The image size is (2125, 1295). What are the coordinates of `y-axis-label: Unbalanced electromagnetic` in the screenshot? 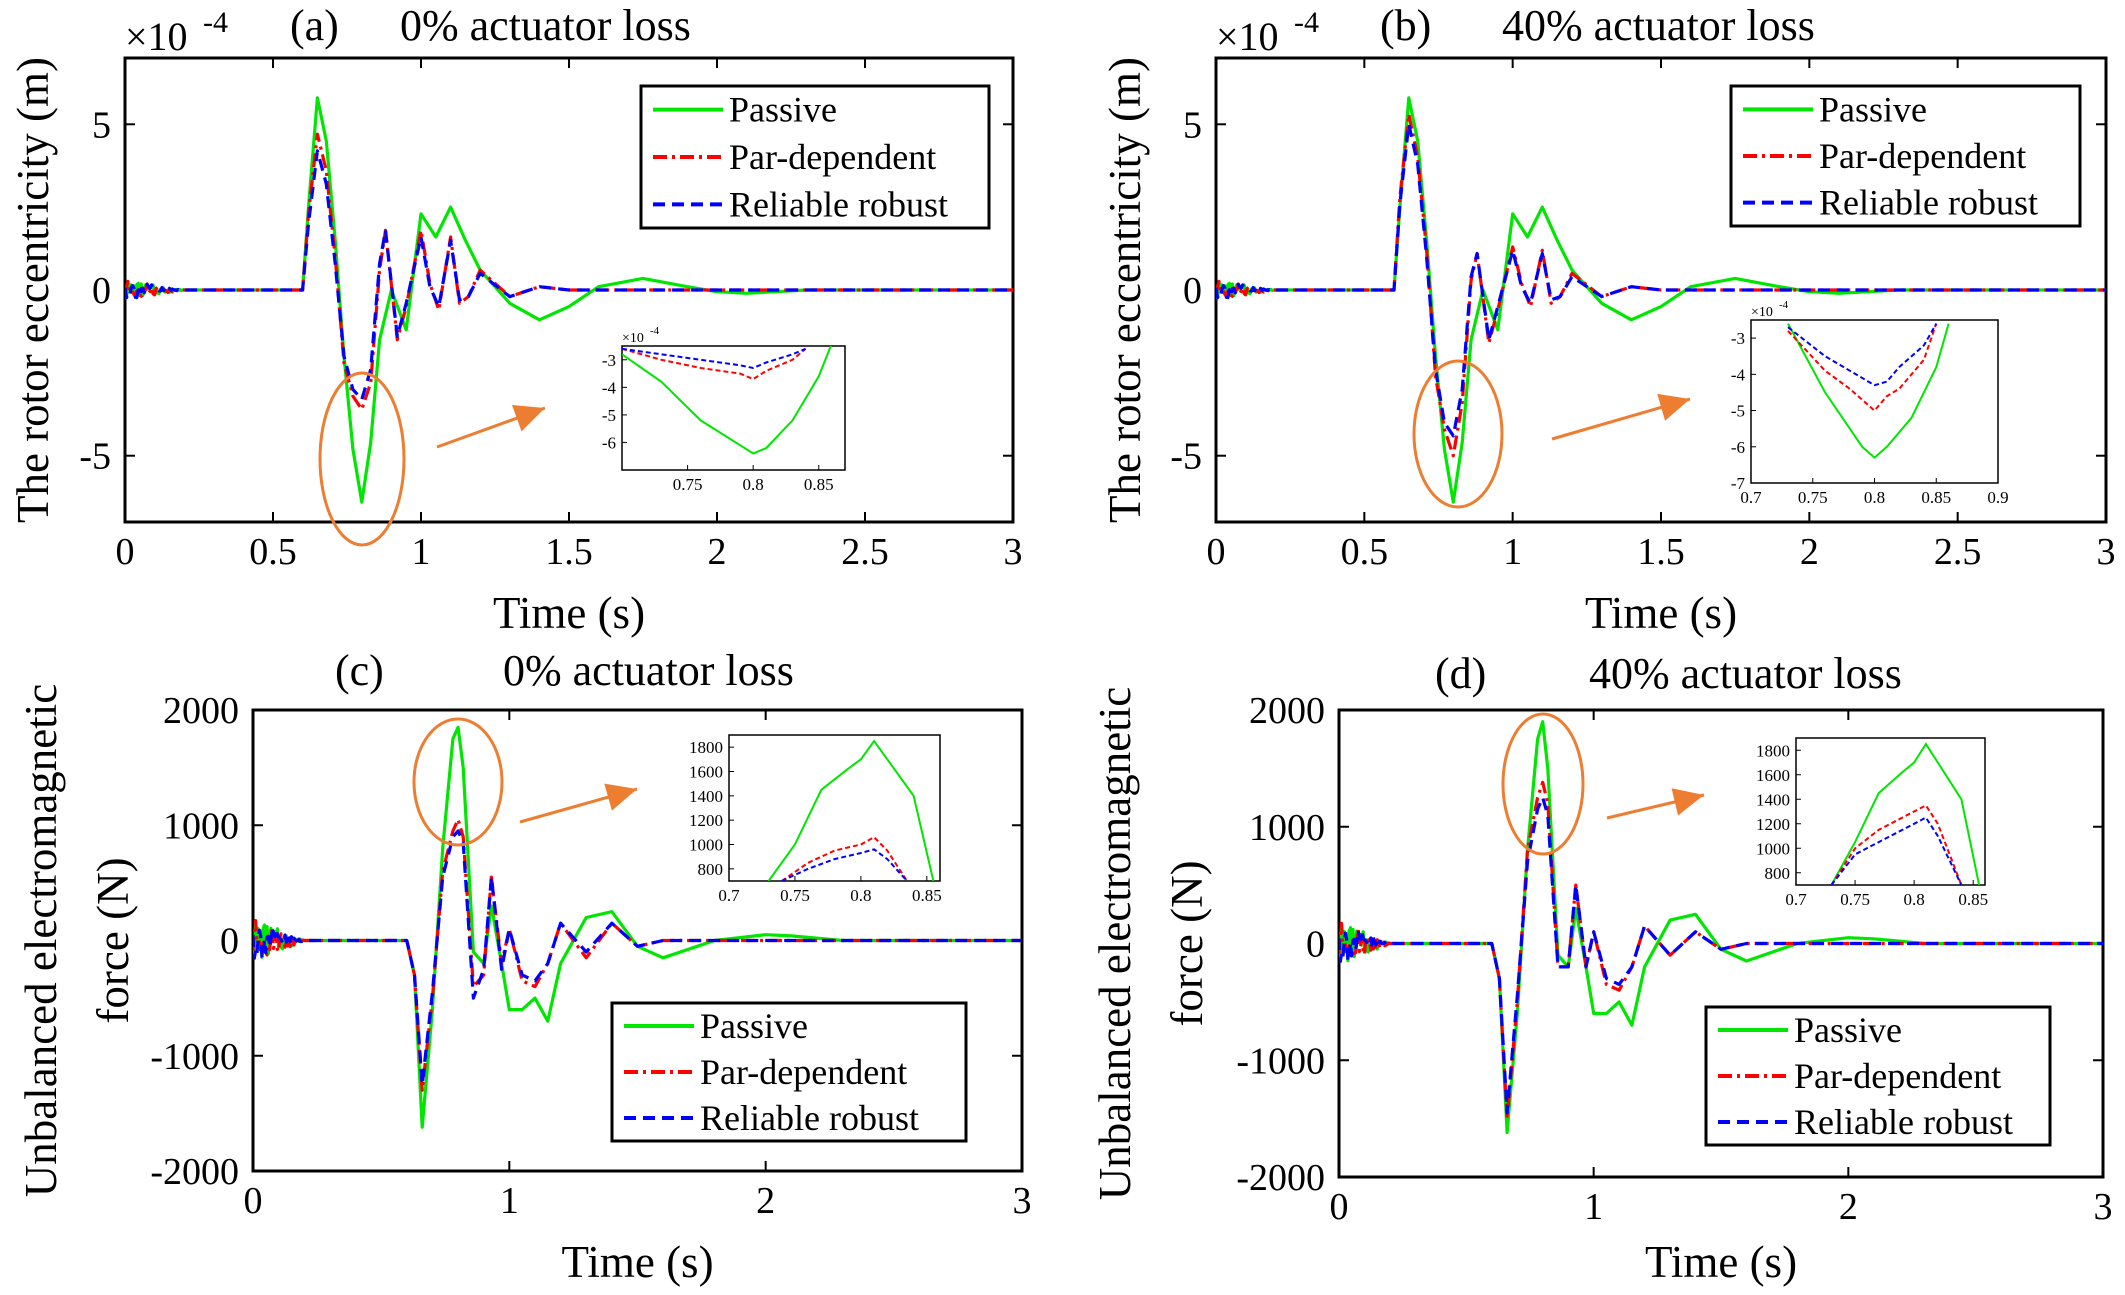 It's located at (1115, 943).